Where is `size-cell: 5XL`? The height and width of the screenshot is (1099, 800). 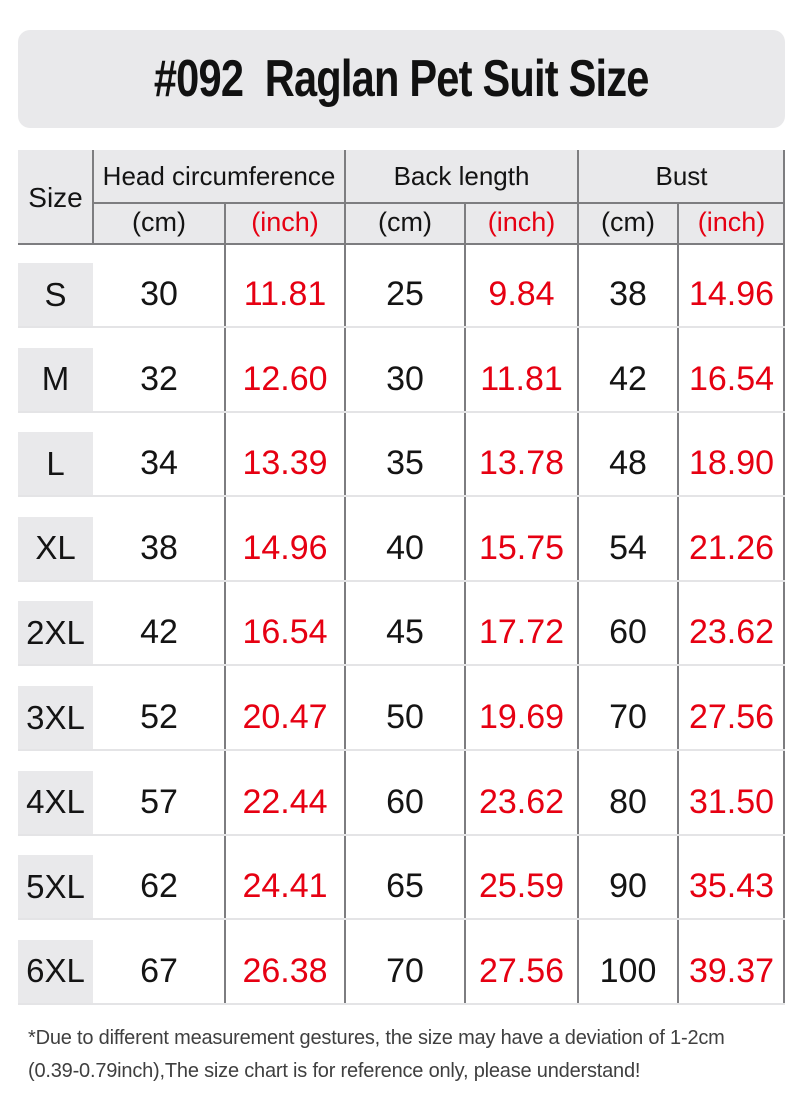
size-cell: 5XL is located at coordinates (55, 887).